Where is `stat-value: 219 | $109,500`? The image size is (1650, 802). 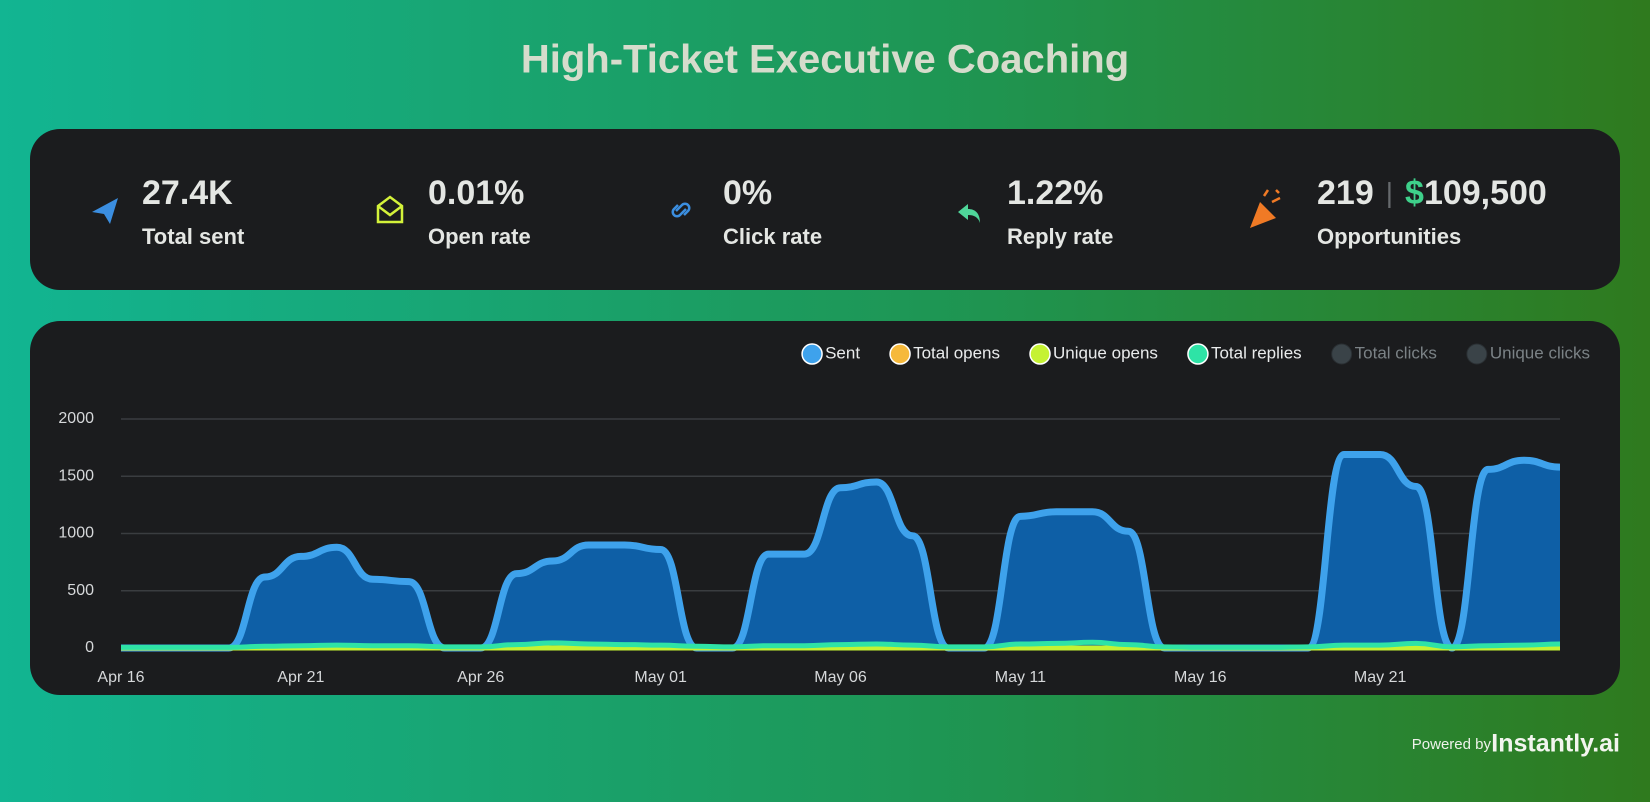 stat-value: 219 | $109,500 is located at coordinates (1432, 193).